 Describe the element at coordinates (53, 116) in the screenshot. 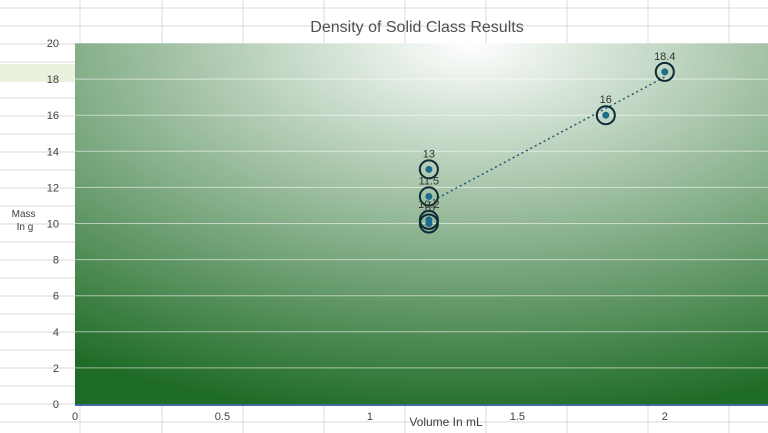

I see `y-tick-label: 16` at that location.